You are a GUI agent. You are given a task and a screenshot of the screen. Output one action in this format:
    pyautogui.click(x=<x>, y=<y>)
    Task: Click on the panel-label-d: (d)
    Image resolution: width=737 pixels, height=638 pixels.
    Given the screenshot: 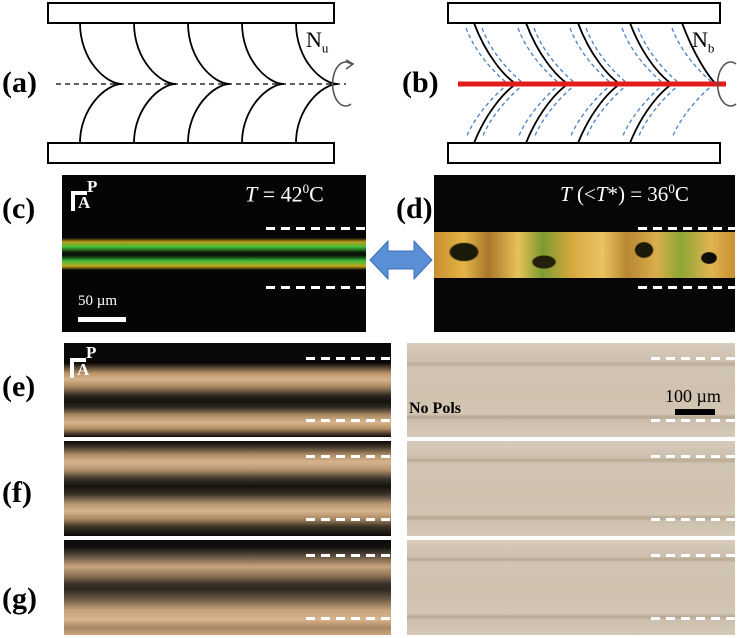 What is the action you would take?
    pyautogui.click(x=414, y=208)
    